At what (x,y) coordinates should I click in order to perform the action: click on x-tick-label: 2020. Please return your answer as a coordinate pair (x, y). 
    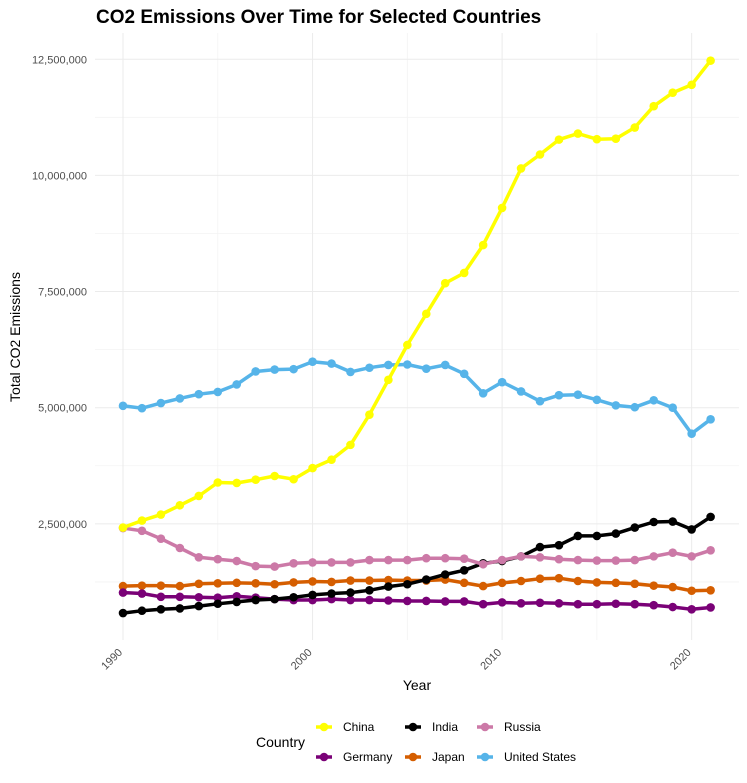
    Looking at the image, I should click on (681, 660).